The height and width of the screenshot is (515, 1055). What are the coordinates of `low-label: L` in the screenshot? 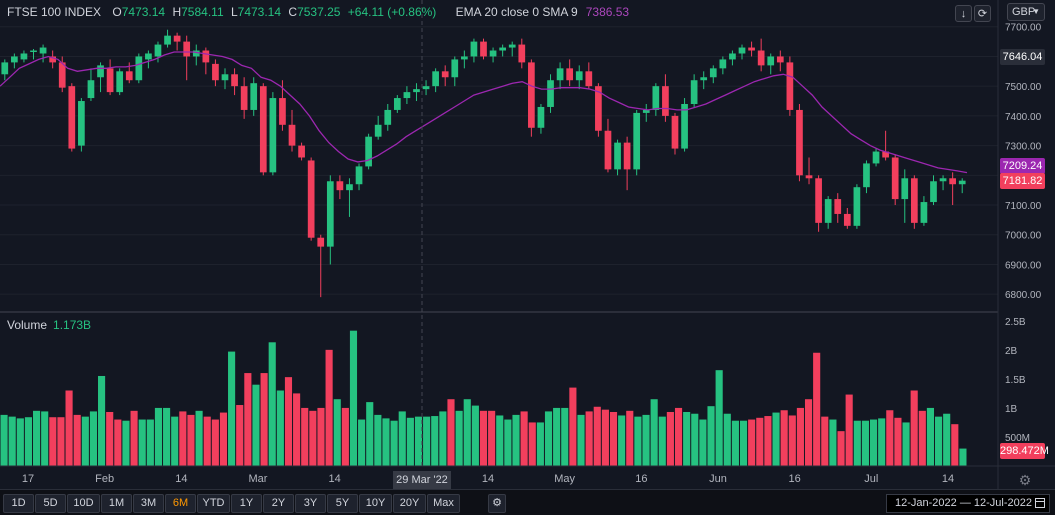 It's located at (234, 12).